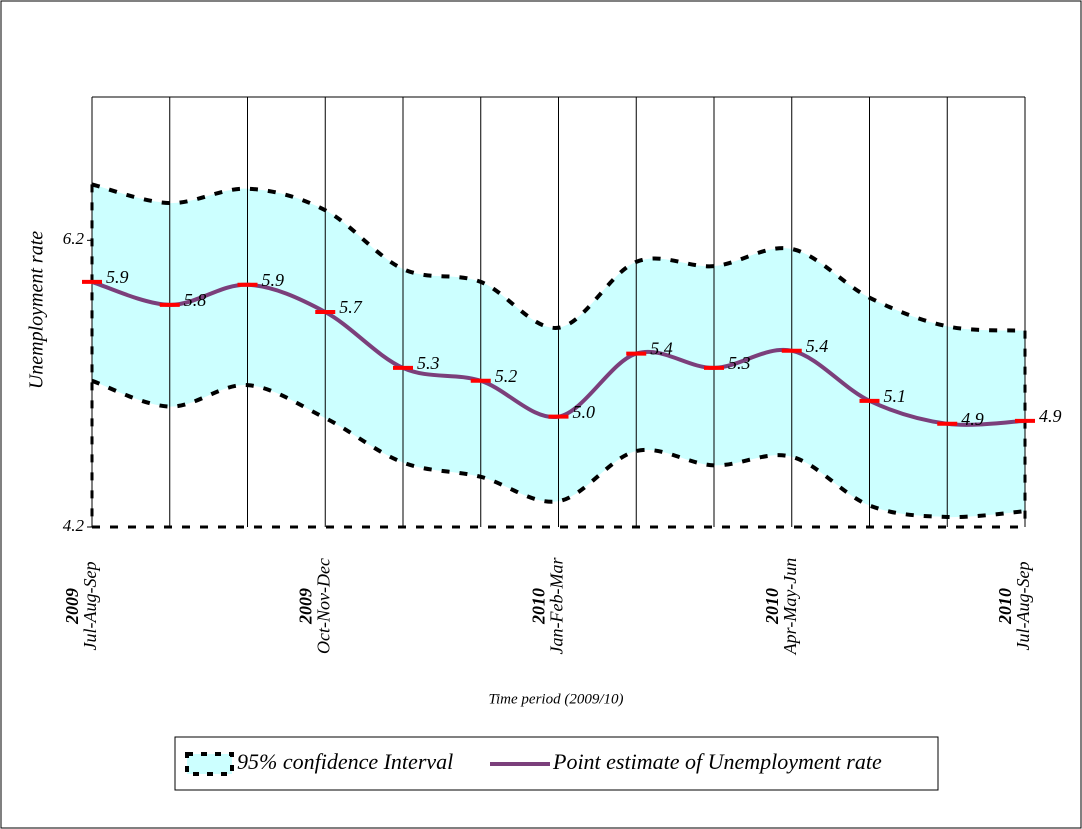  Describe the element at coordinates (556, 699) in the screenshot. I see `x-axis-title: Time period (2009/10)` at that location.